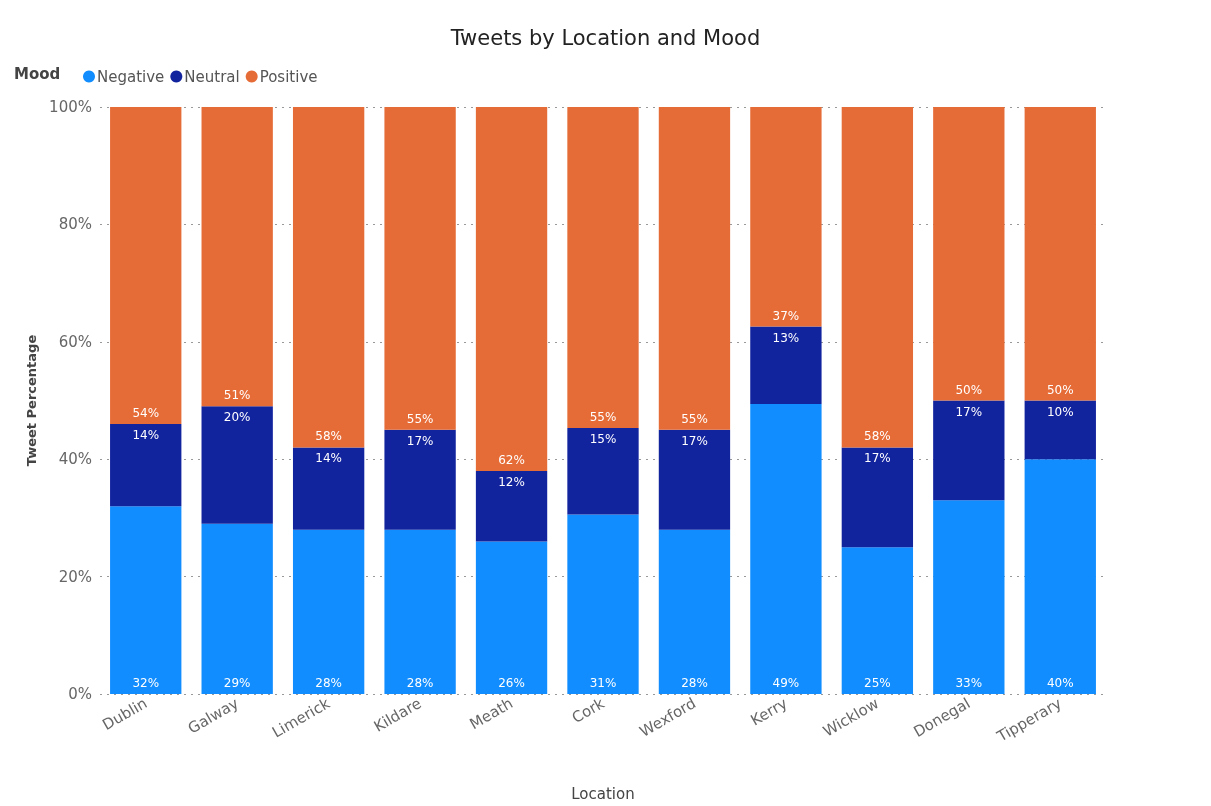 This screenshot has width=1211, height=806. Describe the element at coordinates (212, 76) in the screenshot. I see `legend-label: Neutral` at that location.